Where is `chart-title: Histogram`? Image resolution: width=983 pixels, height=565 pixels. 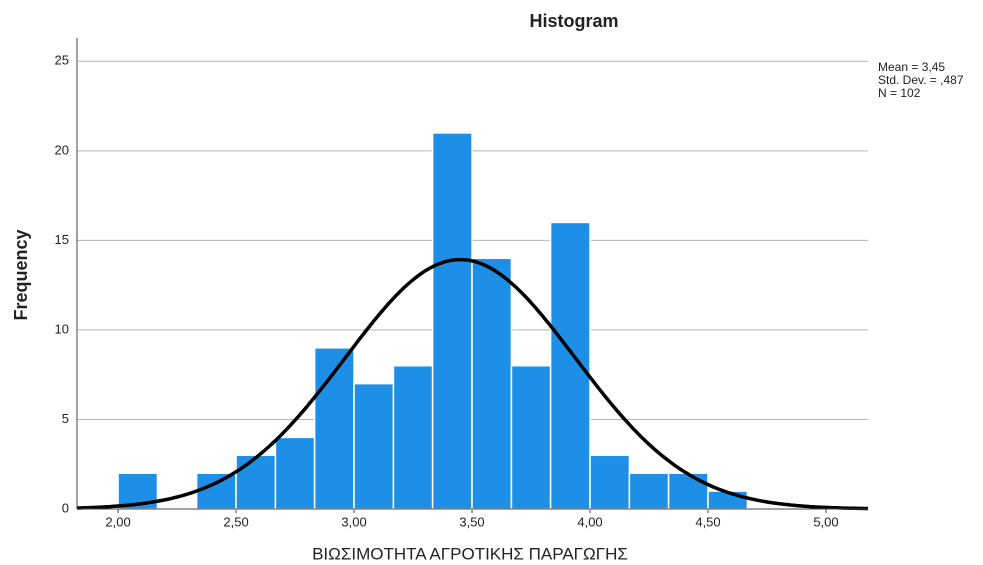 chart-title: Histogram is located at coordinates (573, 21).